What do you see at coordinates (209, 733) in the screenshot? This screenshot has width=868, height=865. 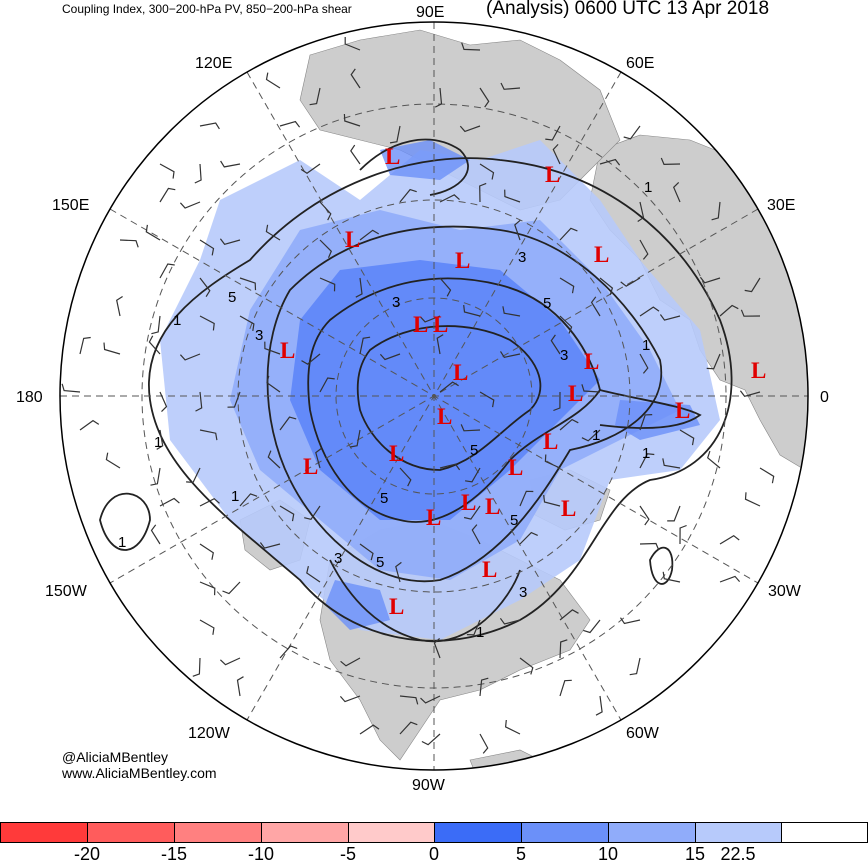 I see `lon-label-120w: 120W` at bounding box center [209, 733].